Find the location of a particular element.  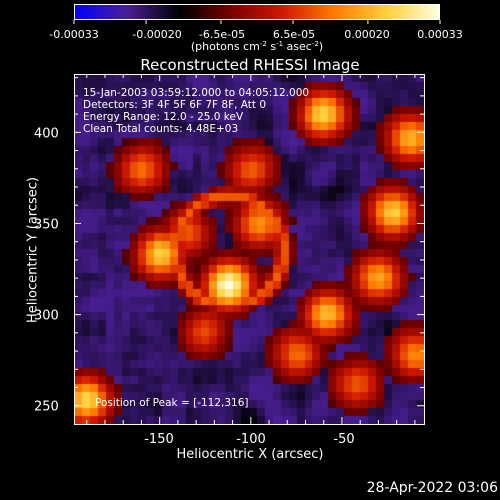

colorbar-units: (photons cm-2 s-1 asec-2) is located at coordinates (257, 46).